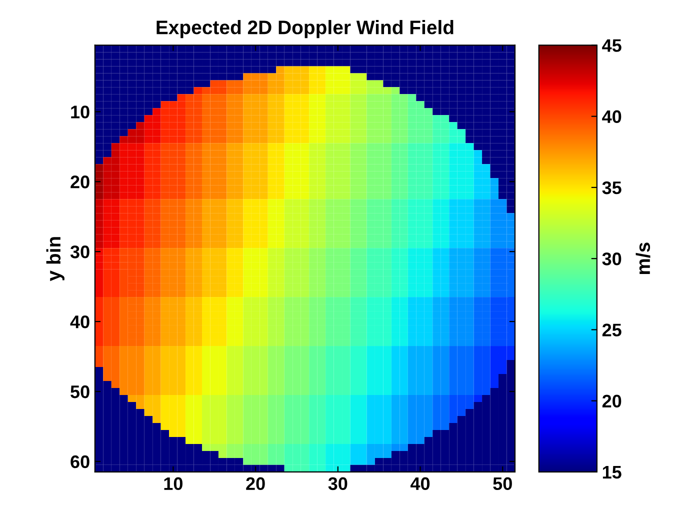 This screenshot has width=683, height=508. Describe the element at coordinates (612, 472) in the screenshot. I see `color-bar-label: 15` at that location.